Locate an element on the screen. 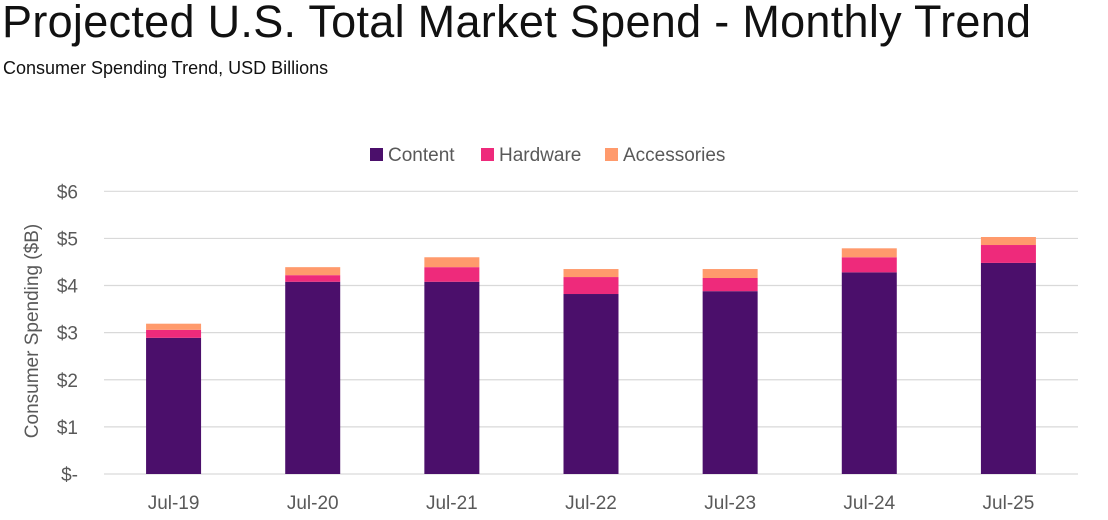 The height and width of the screenshot is (520, 1108). chart-subtitle: Consumer Spending Trend, USD Billions is located at coordinates (166, 68).